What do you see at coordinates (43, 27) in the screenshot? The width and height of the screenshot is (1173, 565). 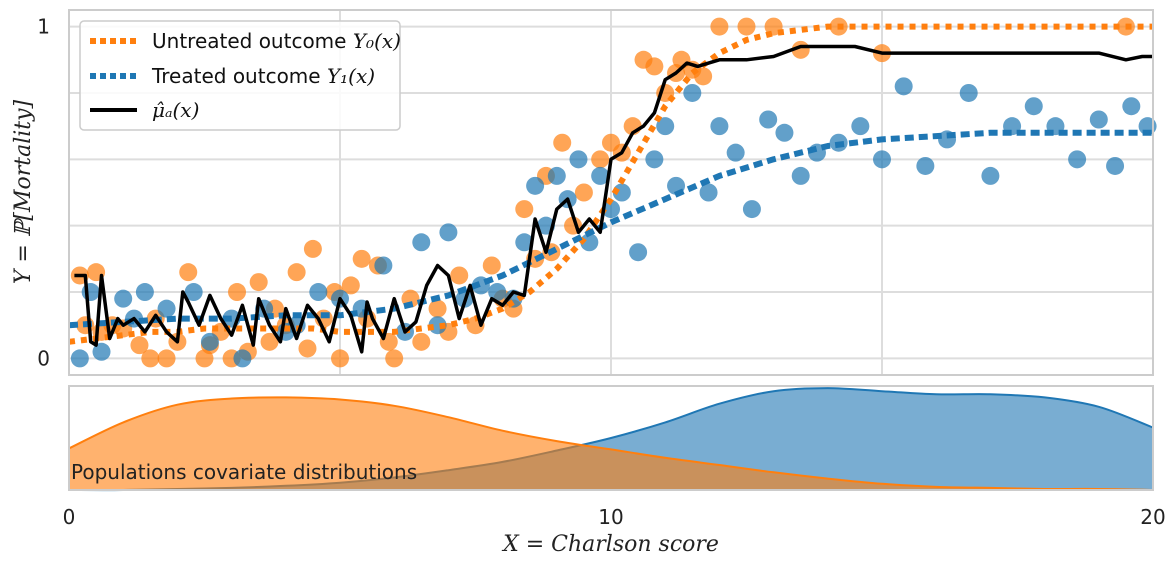 I see `y-tick-label: 1` at bounding box center [43, 27].